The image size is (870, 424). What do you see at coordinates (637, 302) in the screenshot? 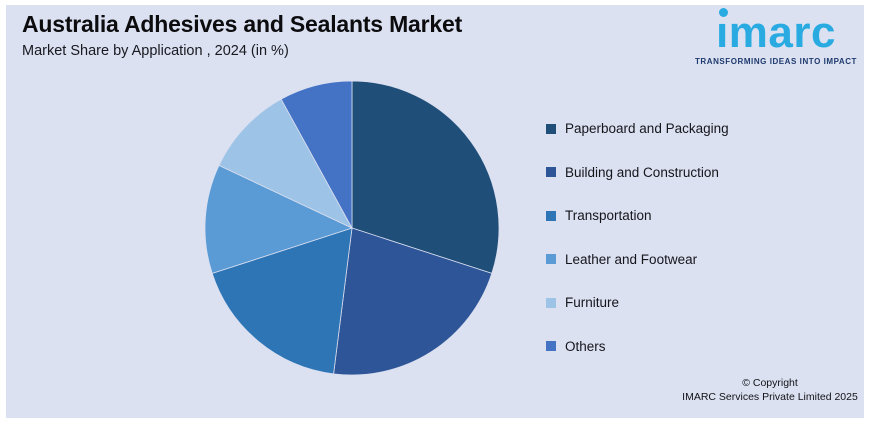
I see `legend-item-furniture: Furniture` at bounding box center [637, 302].